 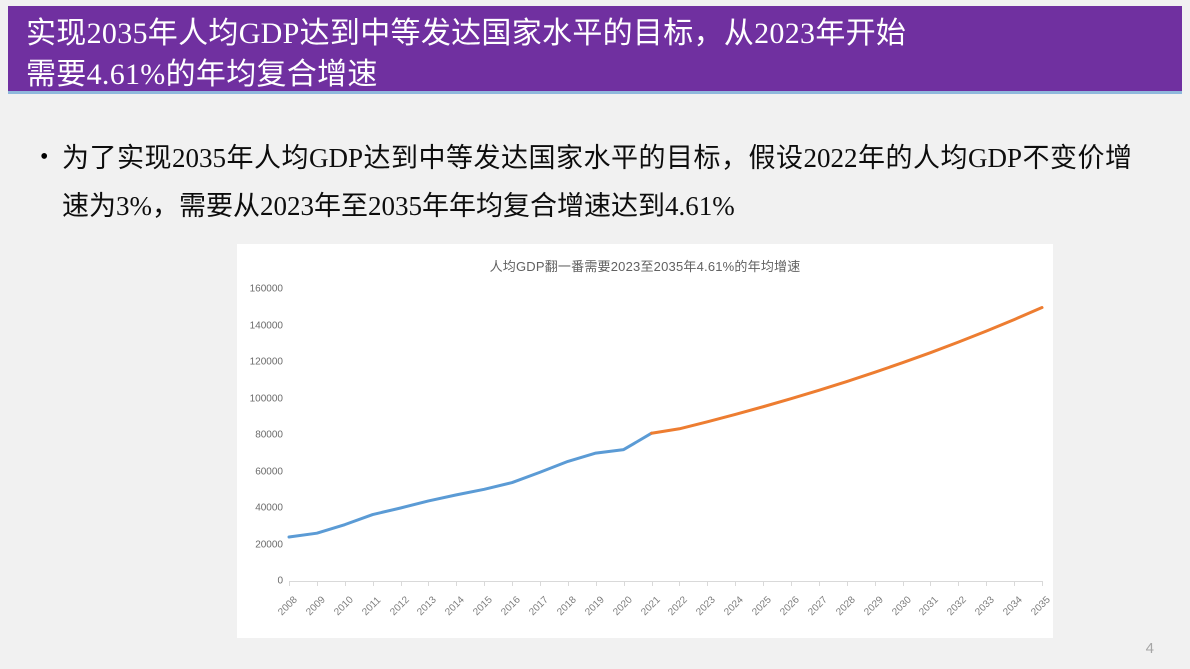 What do you see at coordinates (269, 435) in the screenshot?
I see `y-axis-tick-label: 80000` at bounding box center [269, 435].